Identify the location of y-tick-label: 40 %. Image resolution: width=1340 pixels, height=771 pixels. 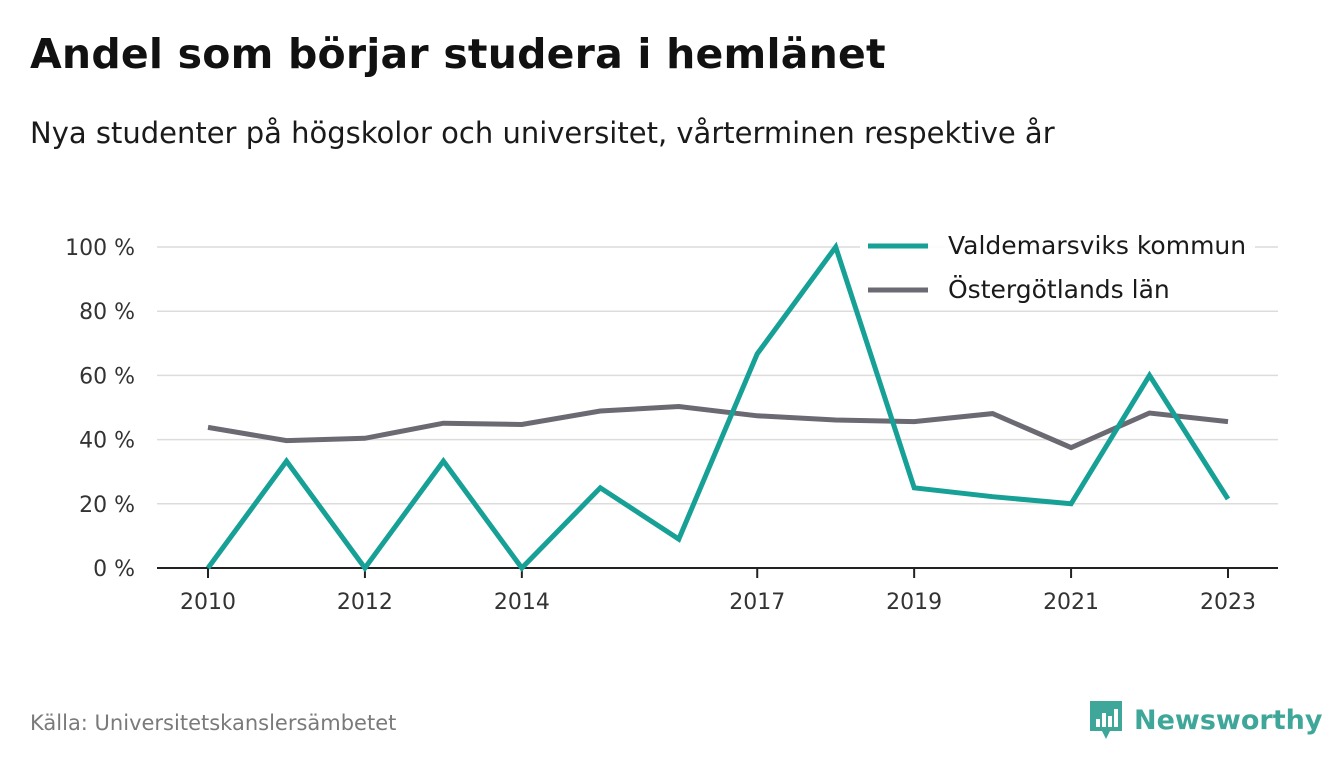
(107, 441).